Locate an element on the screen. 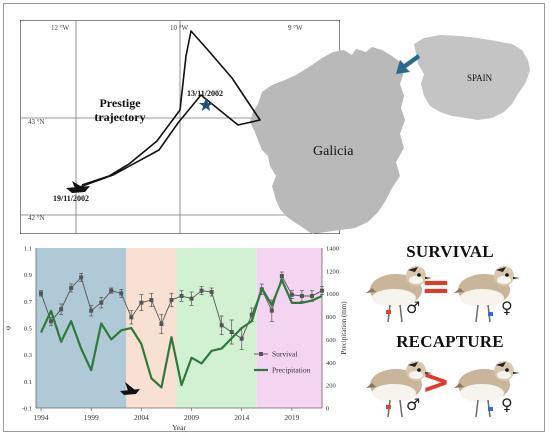 This screenshot has height=437, width=550. survival-relation: = is located at coordinates (436, 286).